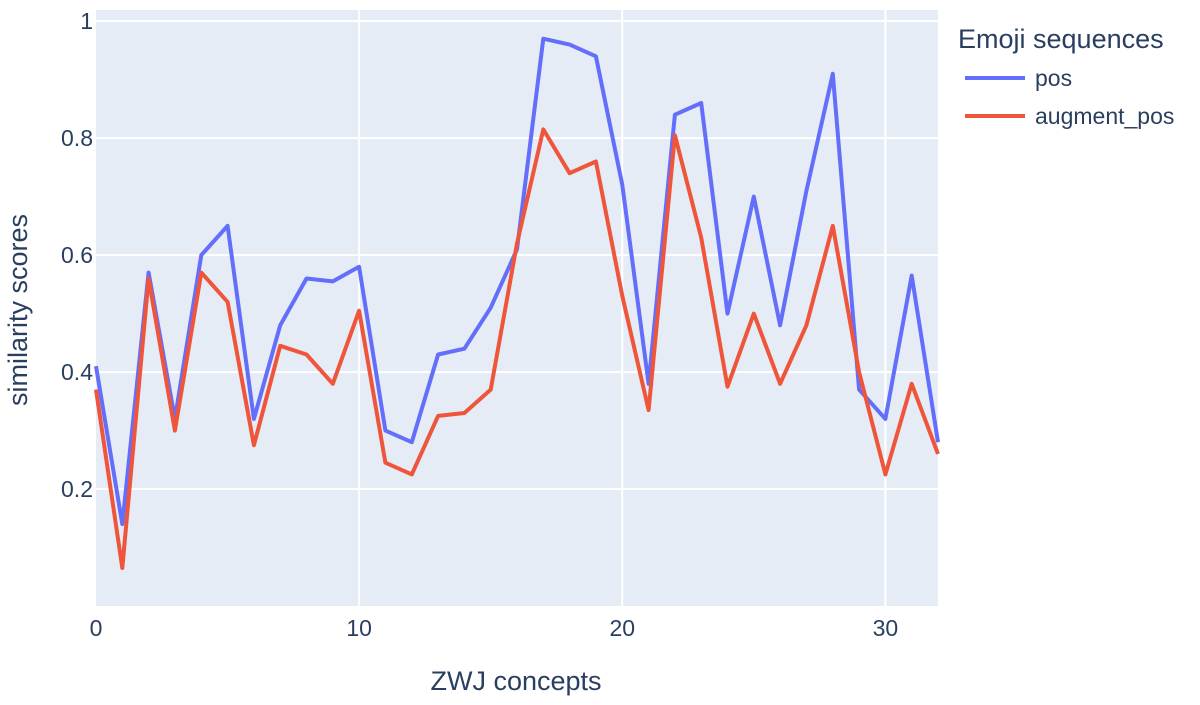 This screenshot has width=1200, height=705. What do you see at coordinates (77, 138) in the screenshot?
I see `y-tick-label: 0.8` at bounding box center [77, 138].